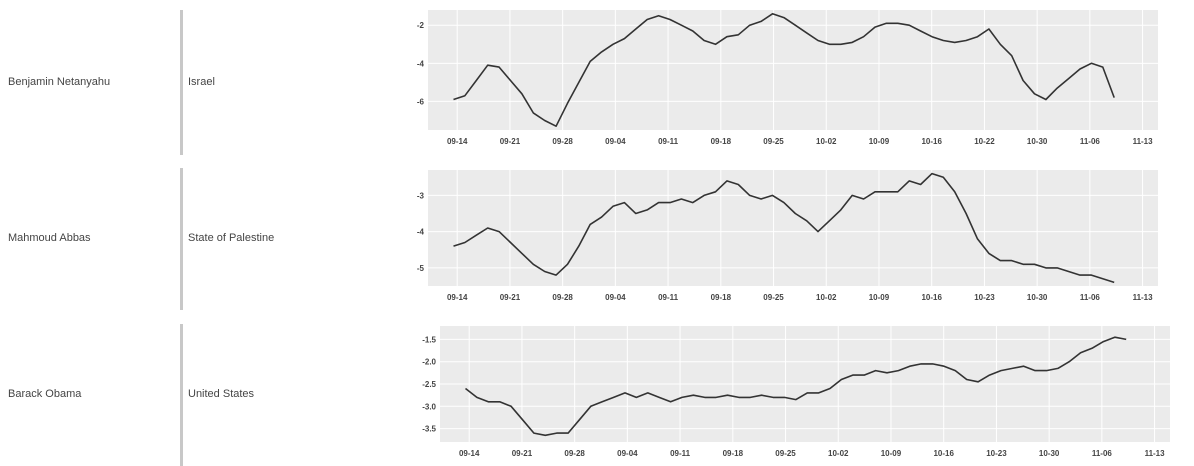 The image size is (1194, 466). What do you see at coordinates (221, 394) in the screenshot?
I see `leader-country: United States` at bounding box center [221, 394].